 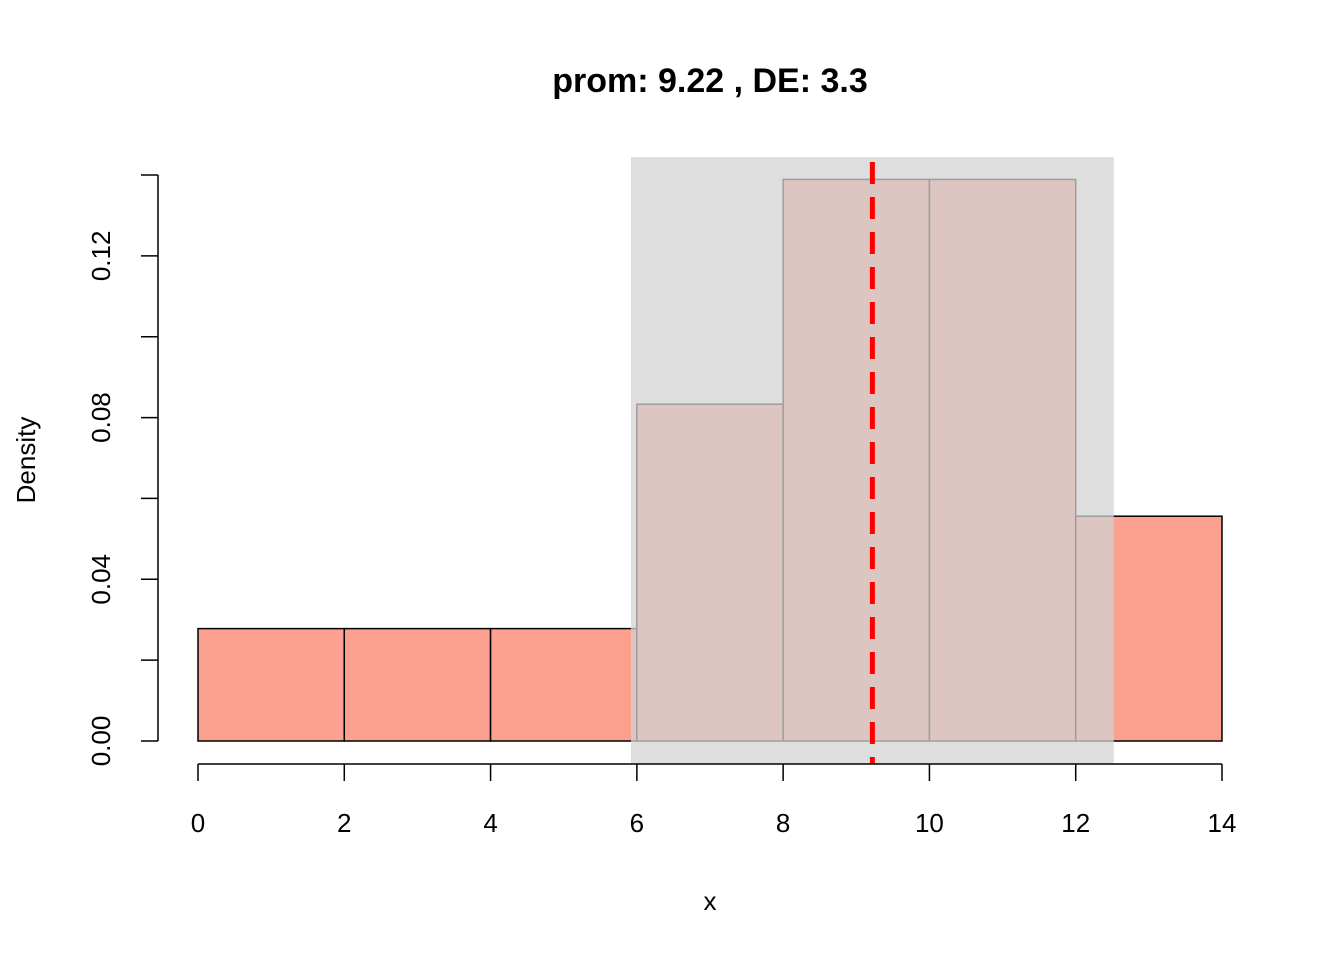 What do you see at coordinates (710, 81) in the screenshot?
I see `chart-title: prom: 9.22 , DE: 3.3` at bounding box center [710, 81].